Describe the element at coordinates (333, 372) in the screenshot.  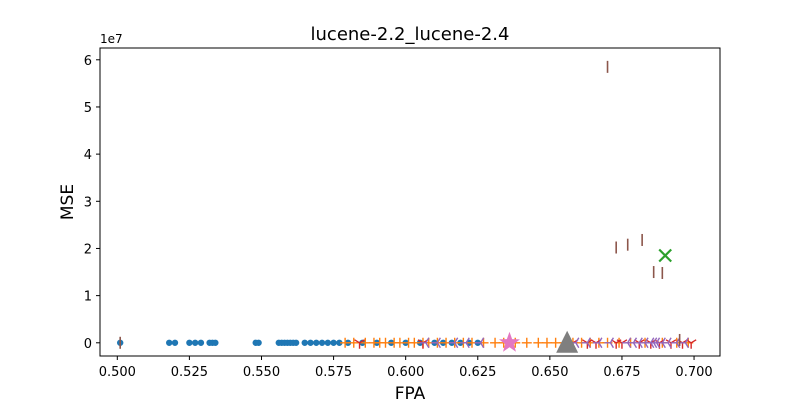
I see `x-tick-label: 0.575` at that location.